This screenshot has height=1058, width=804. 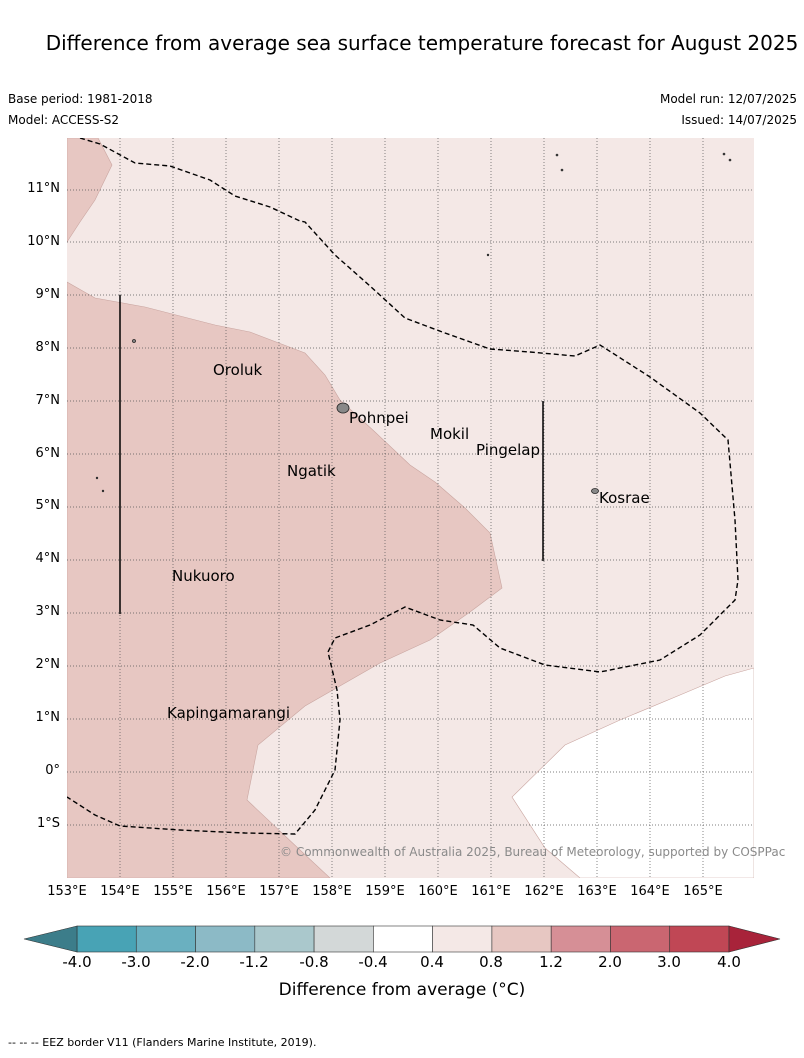 What do you see at coordinates (491, 891) in the screenshot?
I see `lon-label: 161°E` at bounding box center [491, 891].